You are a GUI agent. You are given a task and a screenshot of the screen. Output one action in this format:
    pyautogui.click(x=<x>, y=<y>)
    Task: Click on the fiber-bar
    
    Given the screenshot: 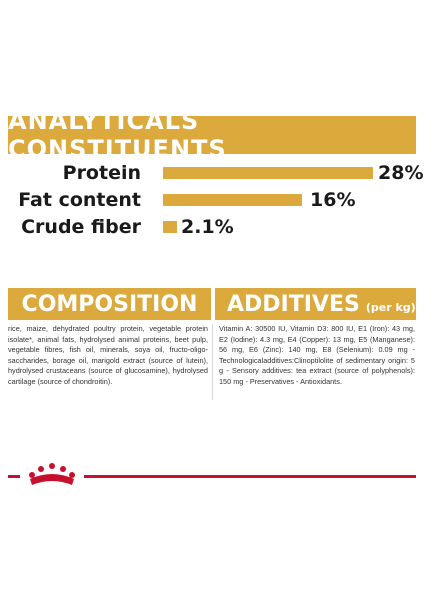 What is the action you would take?
    pyautogui.click(x=170, y=227)
    